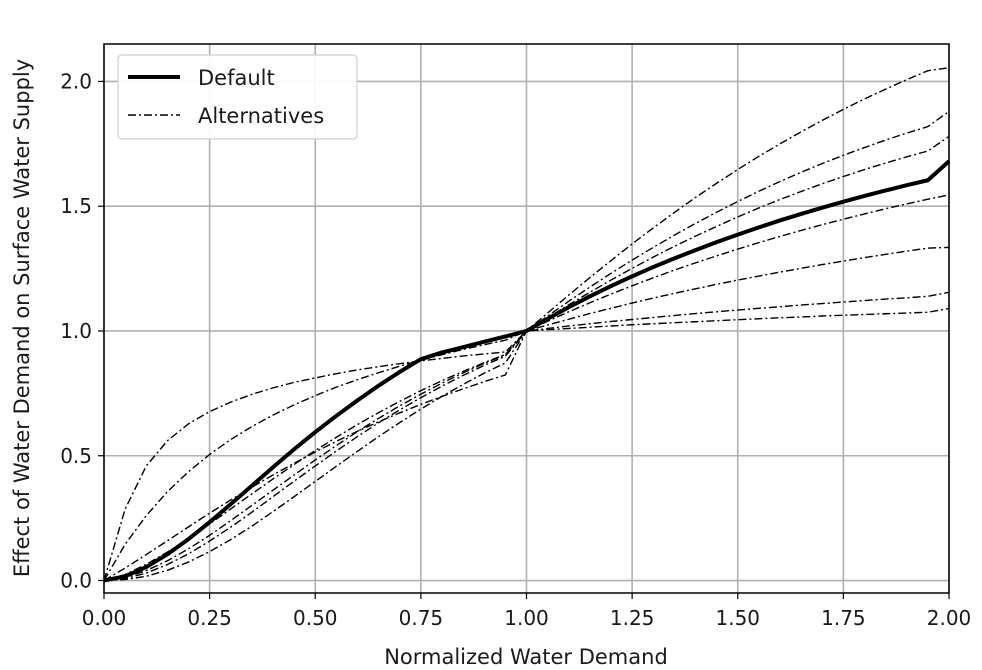  I want to click on legend-alternatives-label: Alternatives, so click(261, 116).